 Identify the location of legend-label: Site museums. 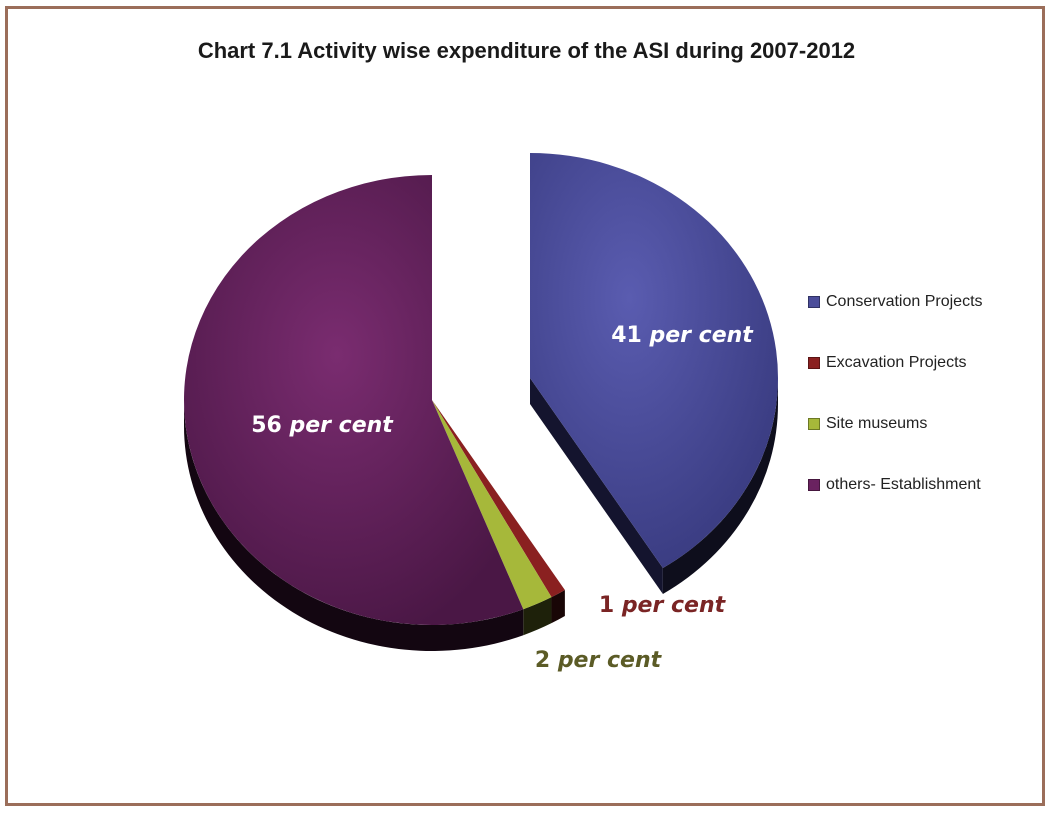
(877, 423).